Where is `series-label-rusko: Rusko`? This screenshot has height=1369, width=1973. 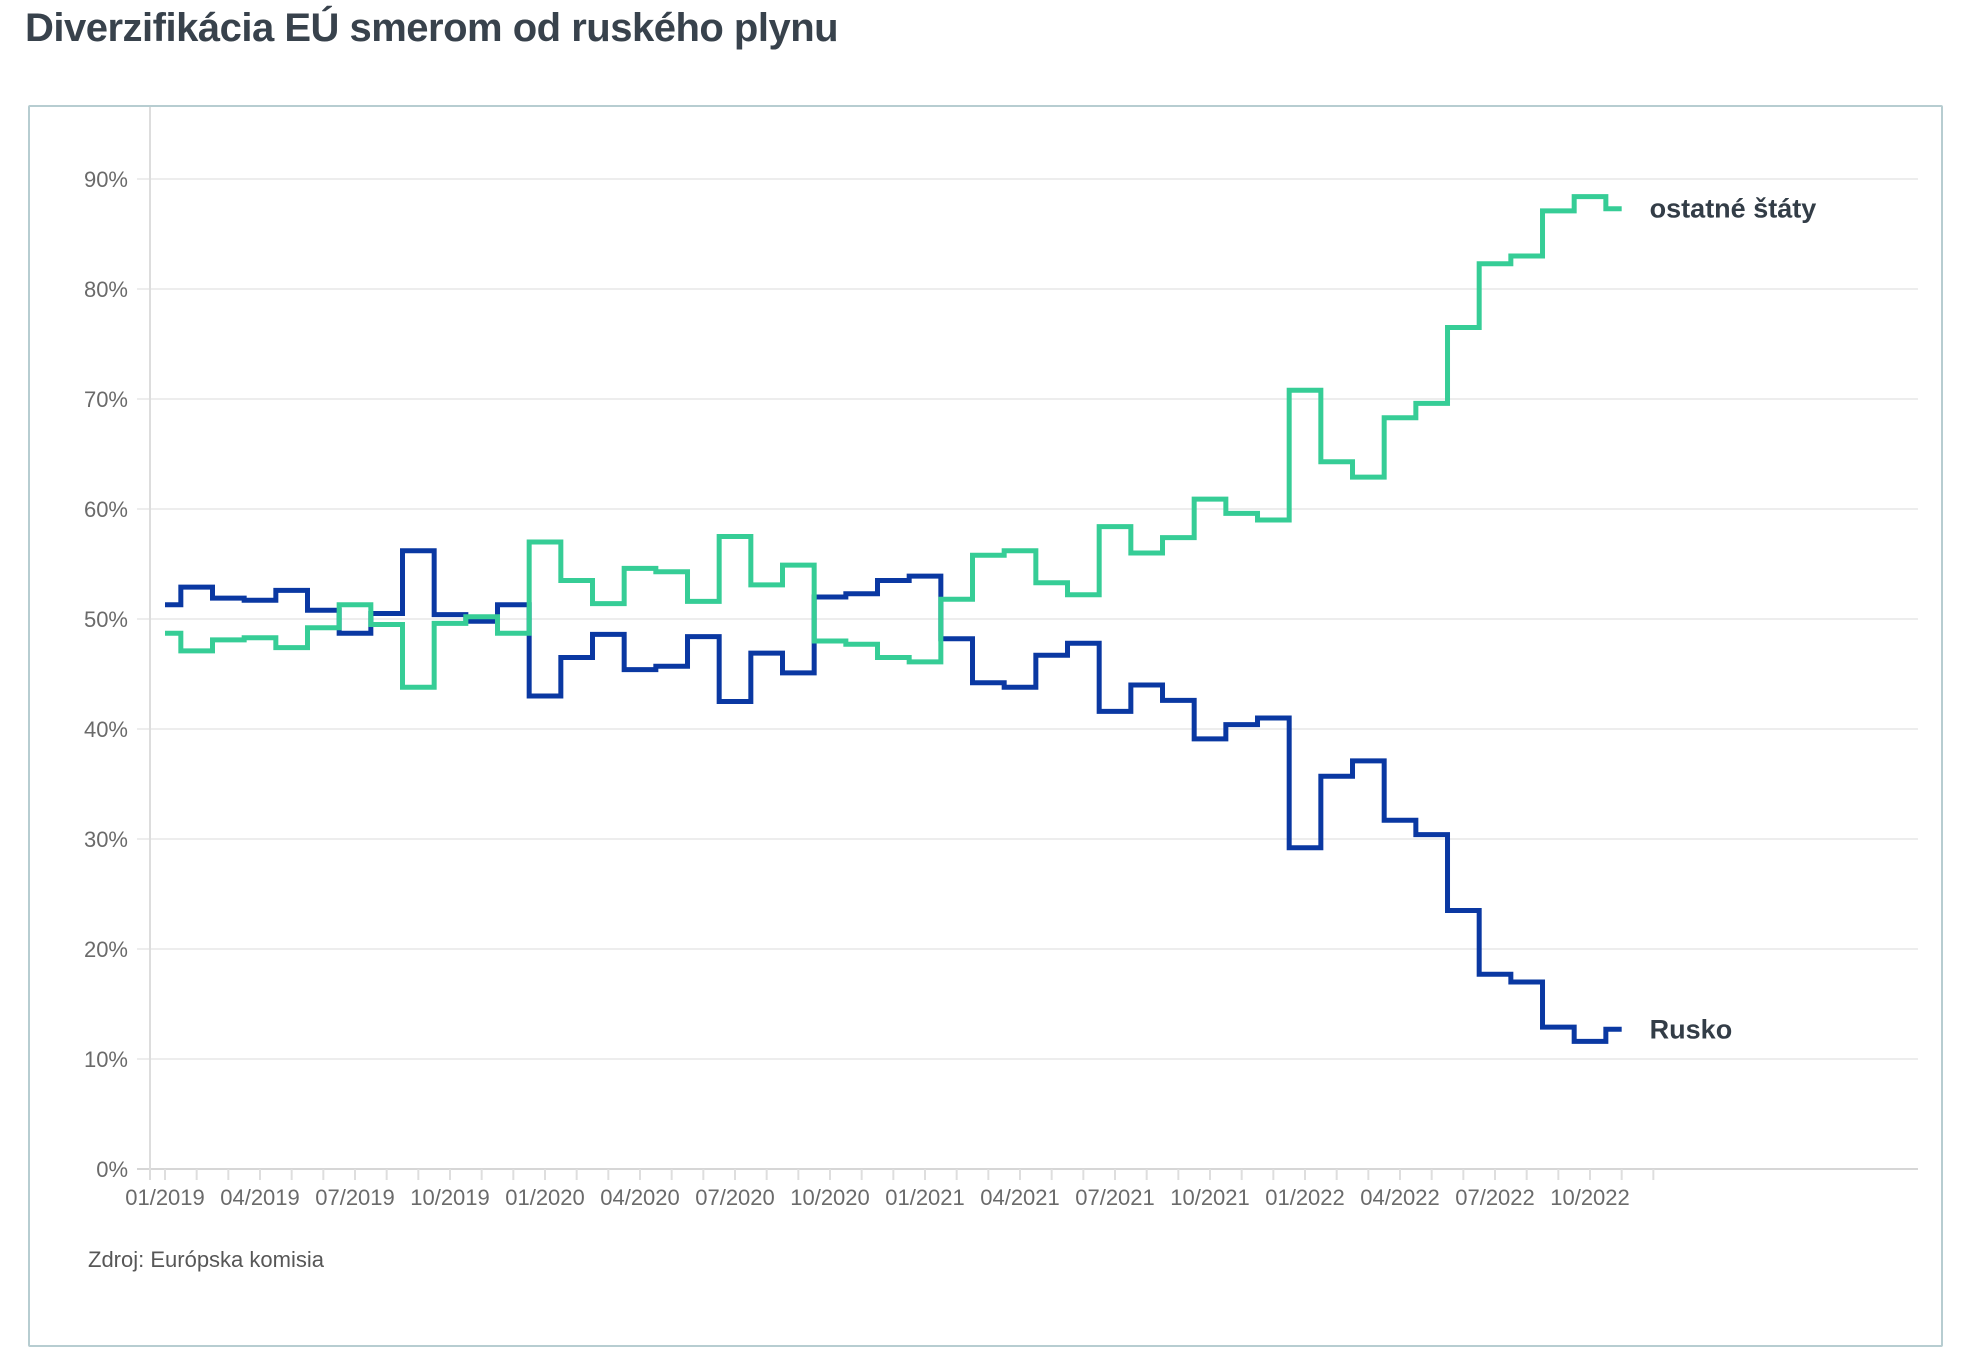 series-label-rusko: Rusko is located at coordinates (1691, 1029).